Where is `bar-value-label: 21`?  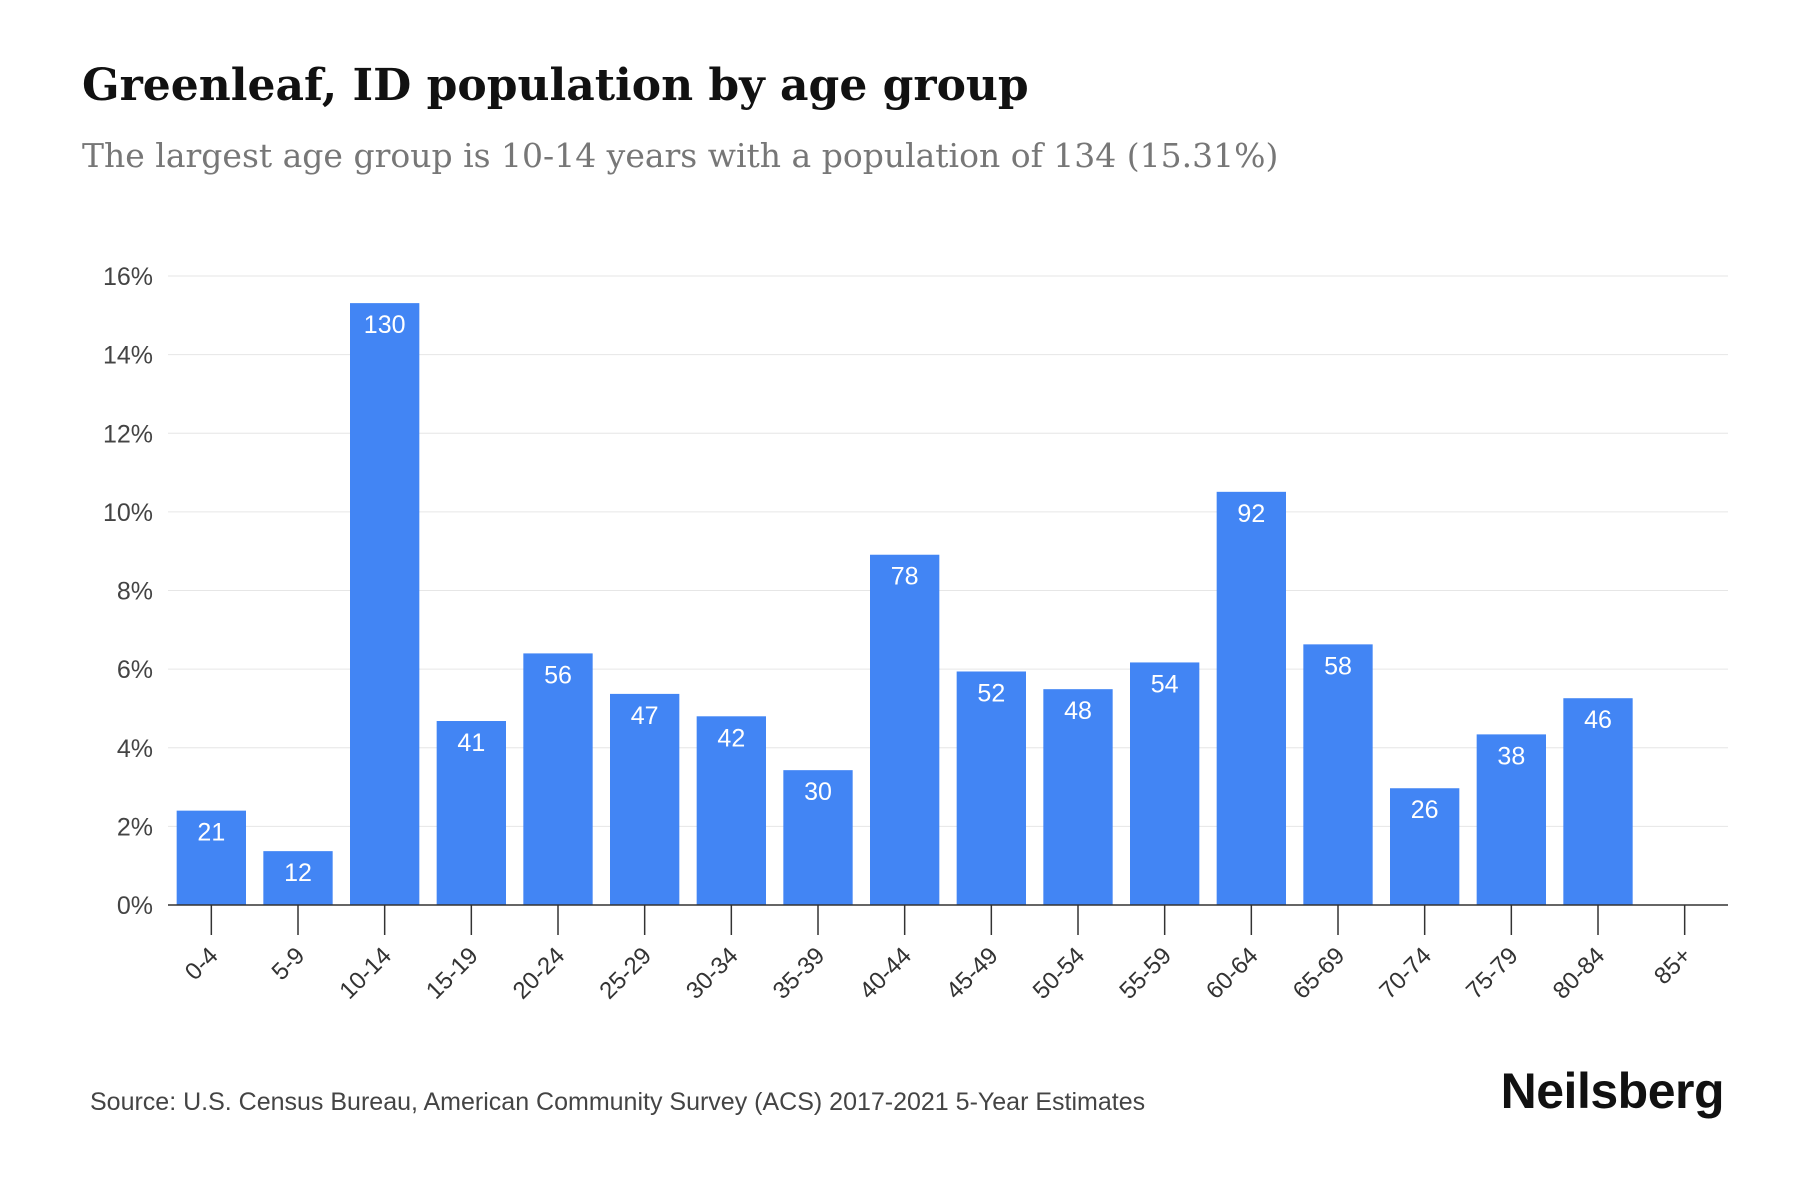
bar-value-label: 21 is located at coordinates (211, 833).